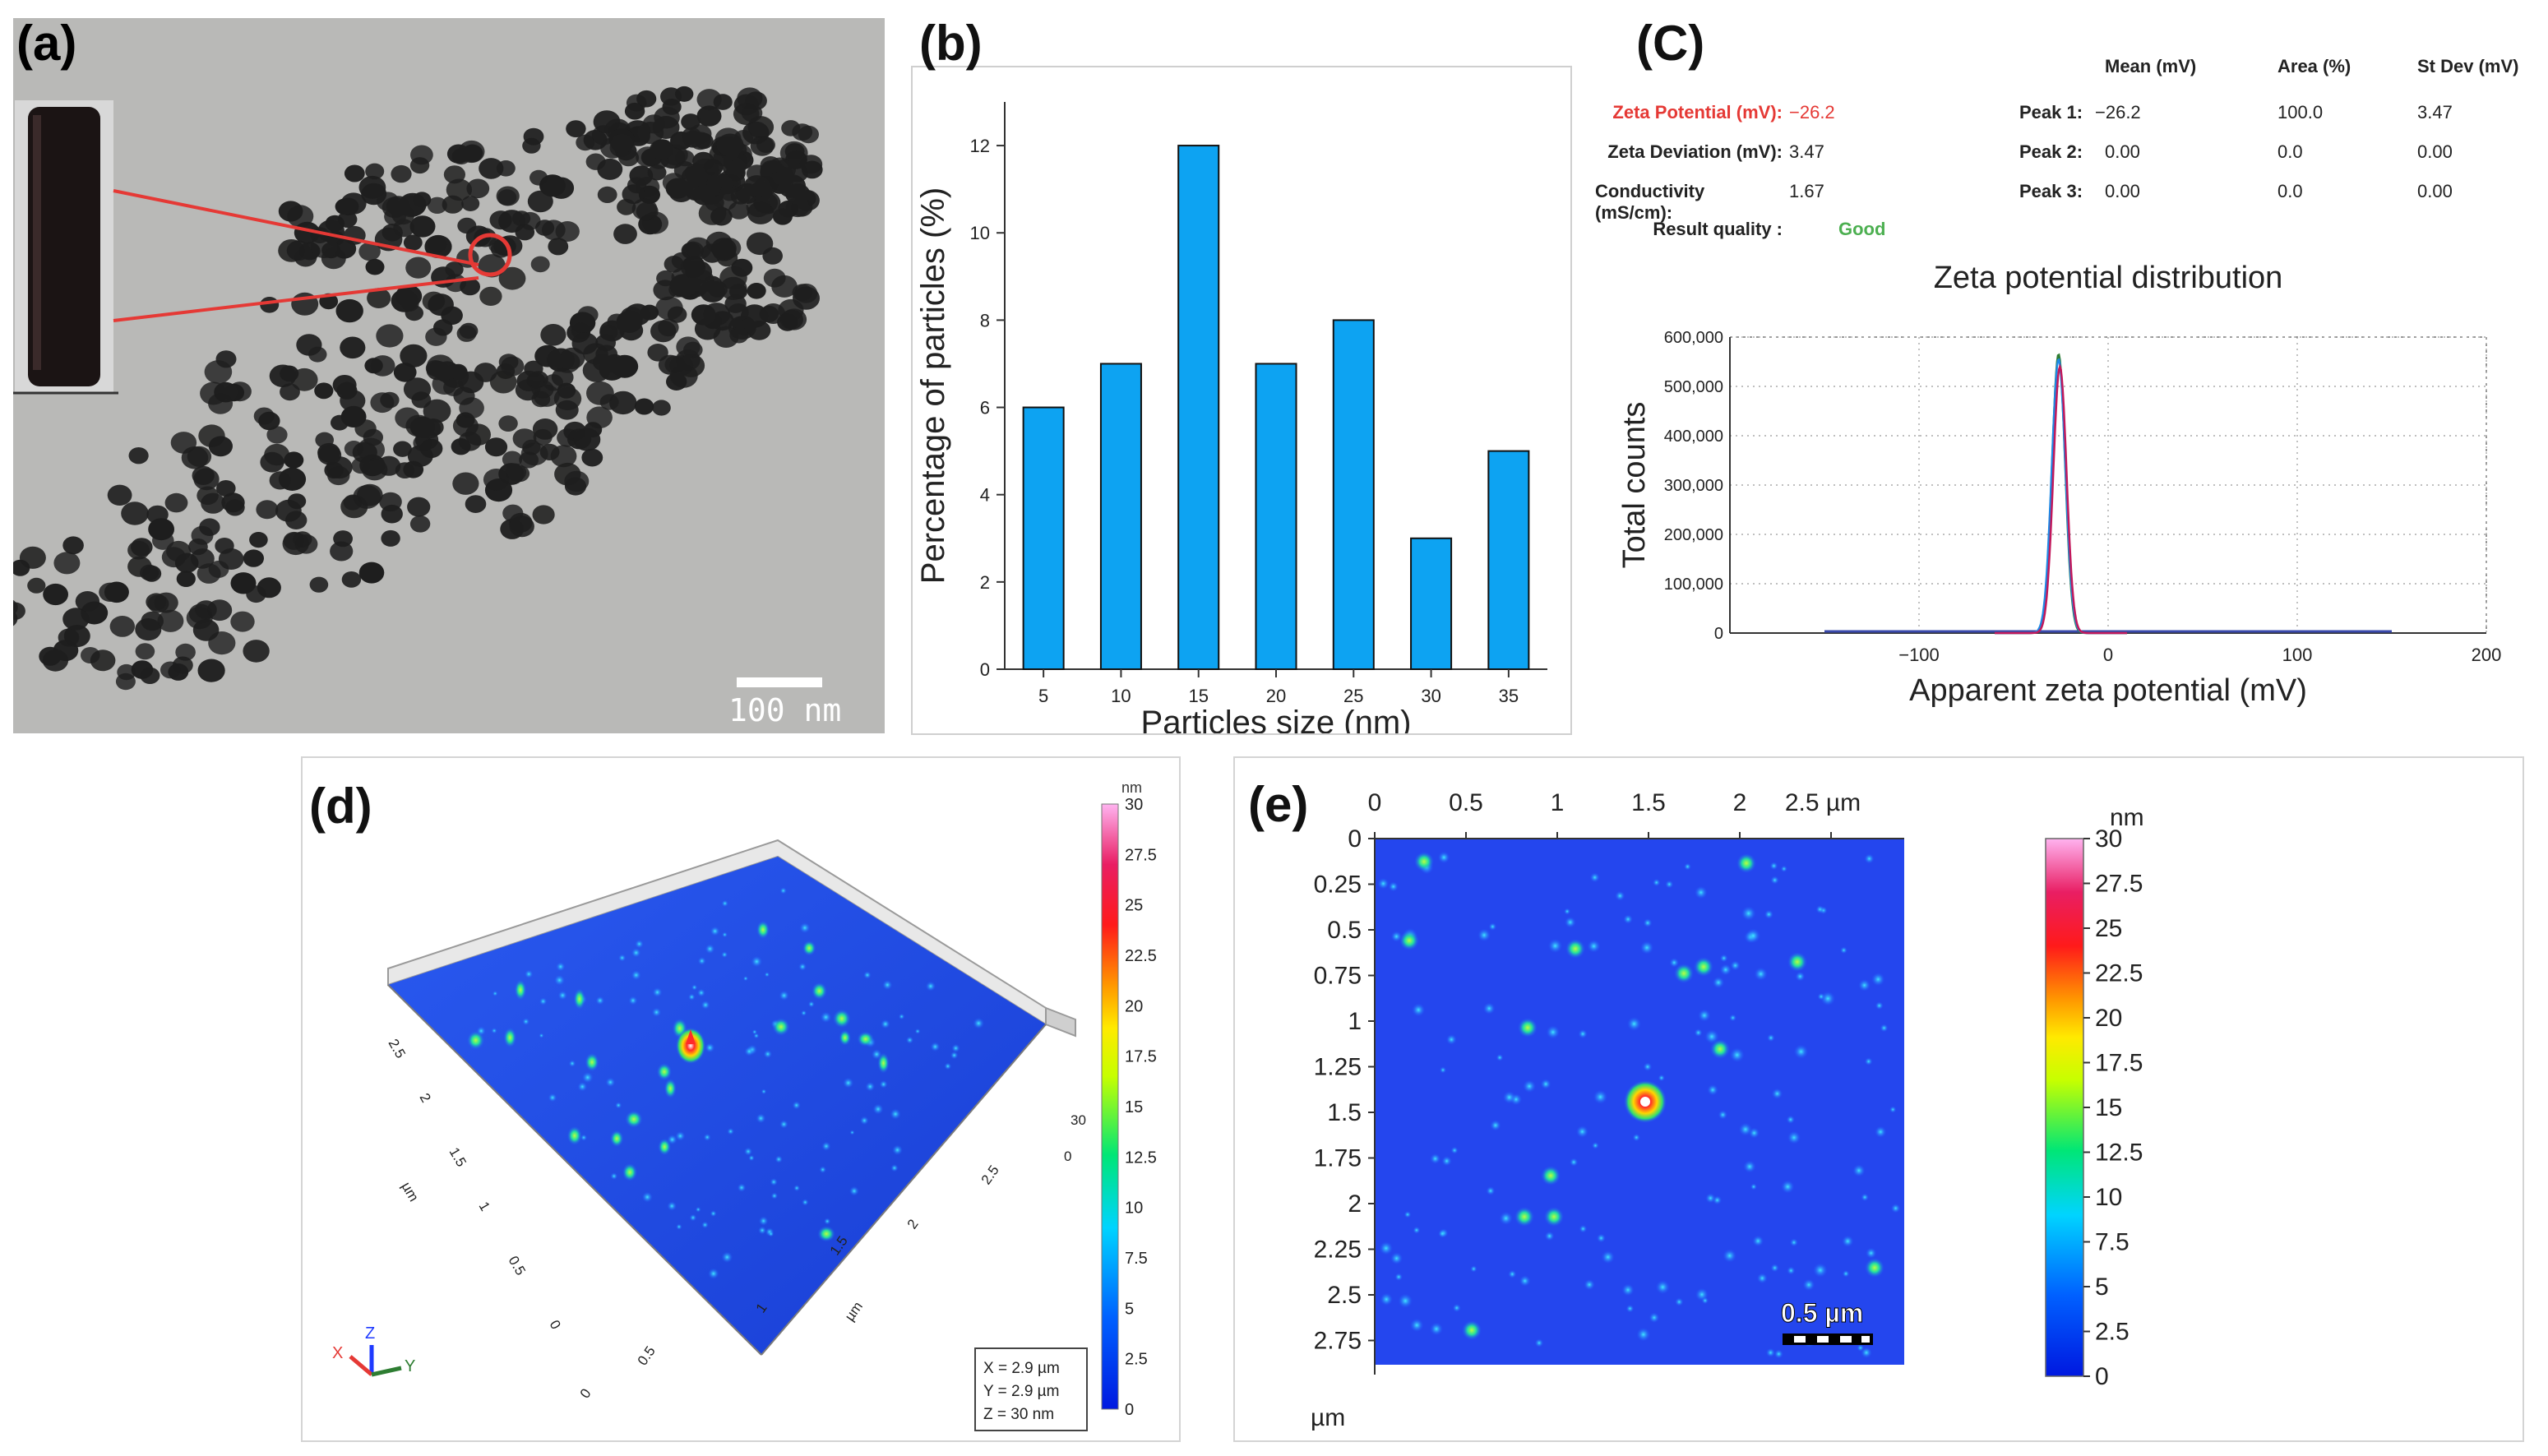  I want to click on b-x-label: Particles size (nm), so click(1276, 719).